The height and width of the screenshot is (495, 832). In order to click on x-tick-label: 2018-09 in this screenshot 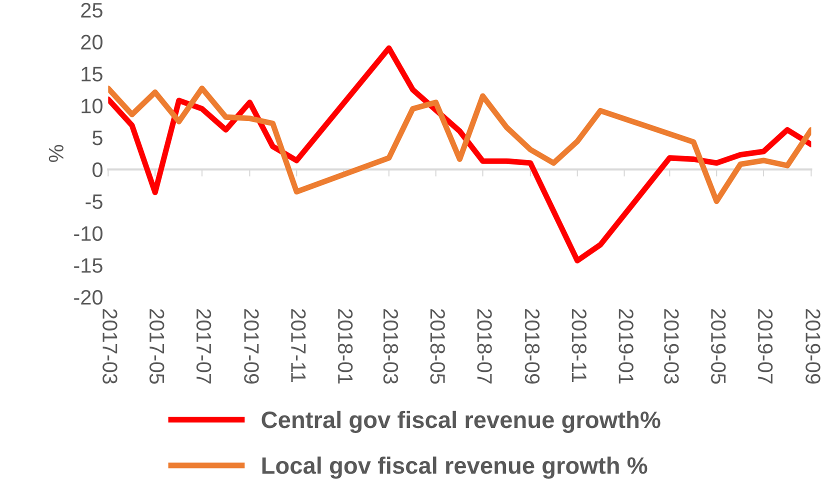, I will do `click(532, 346)`.